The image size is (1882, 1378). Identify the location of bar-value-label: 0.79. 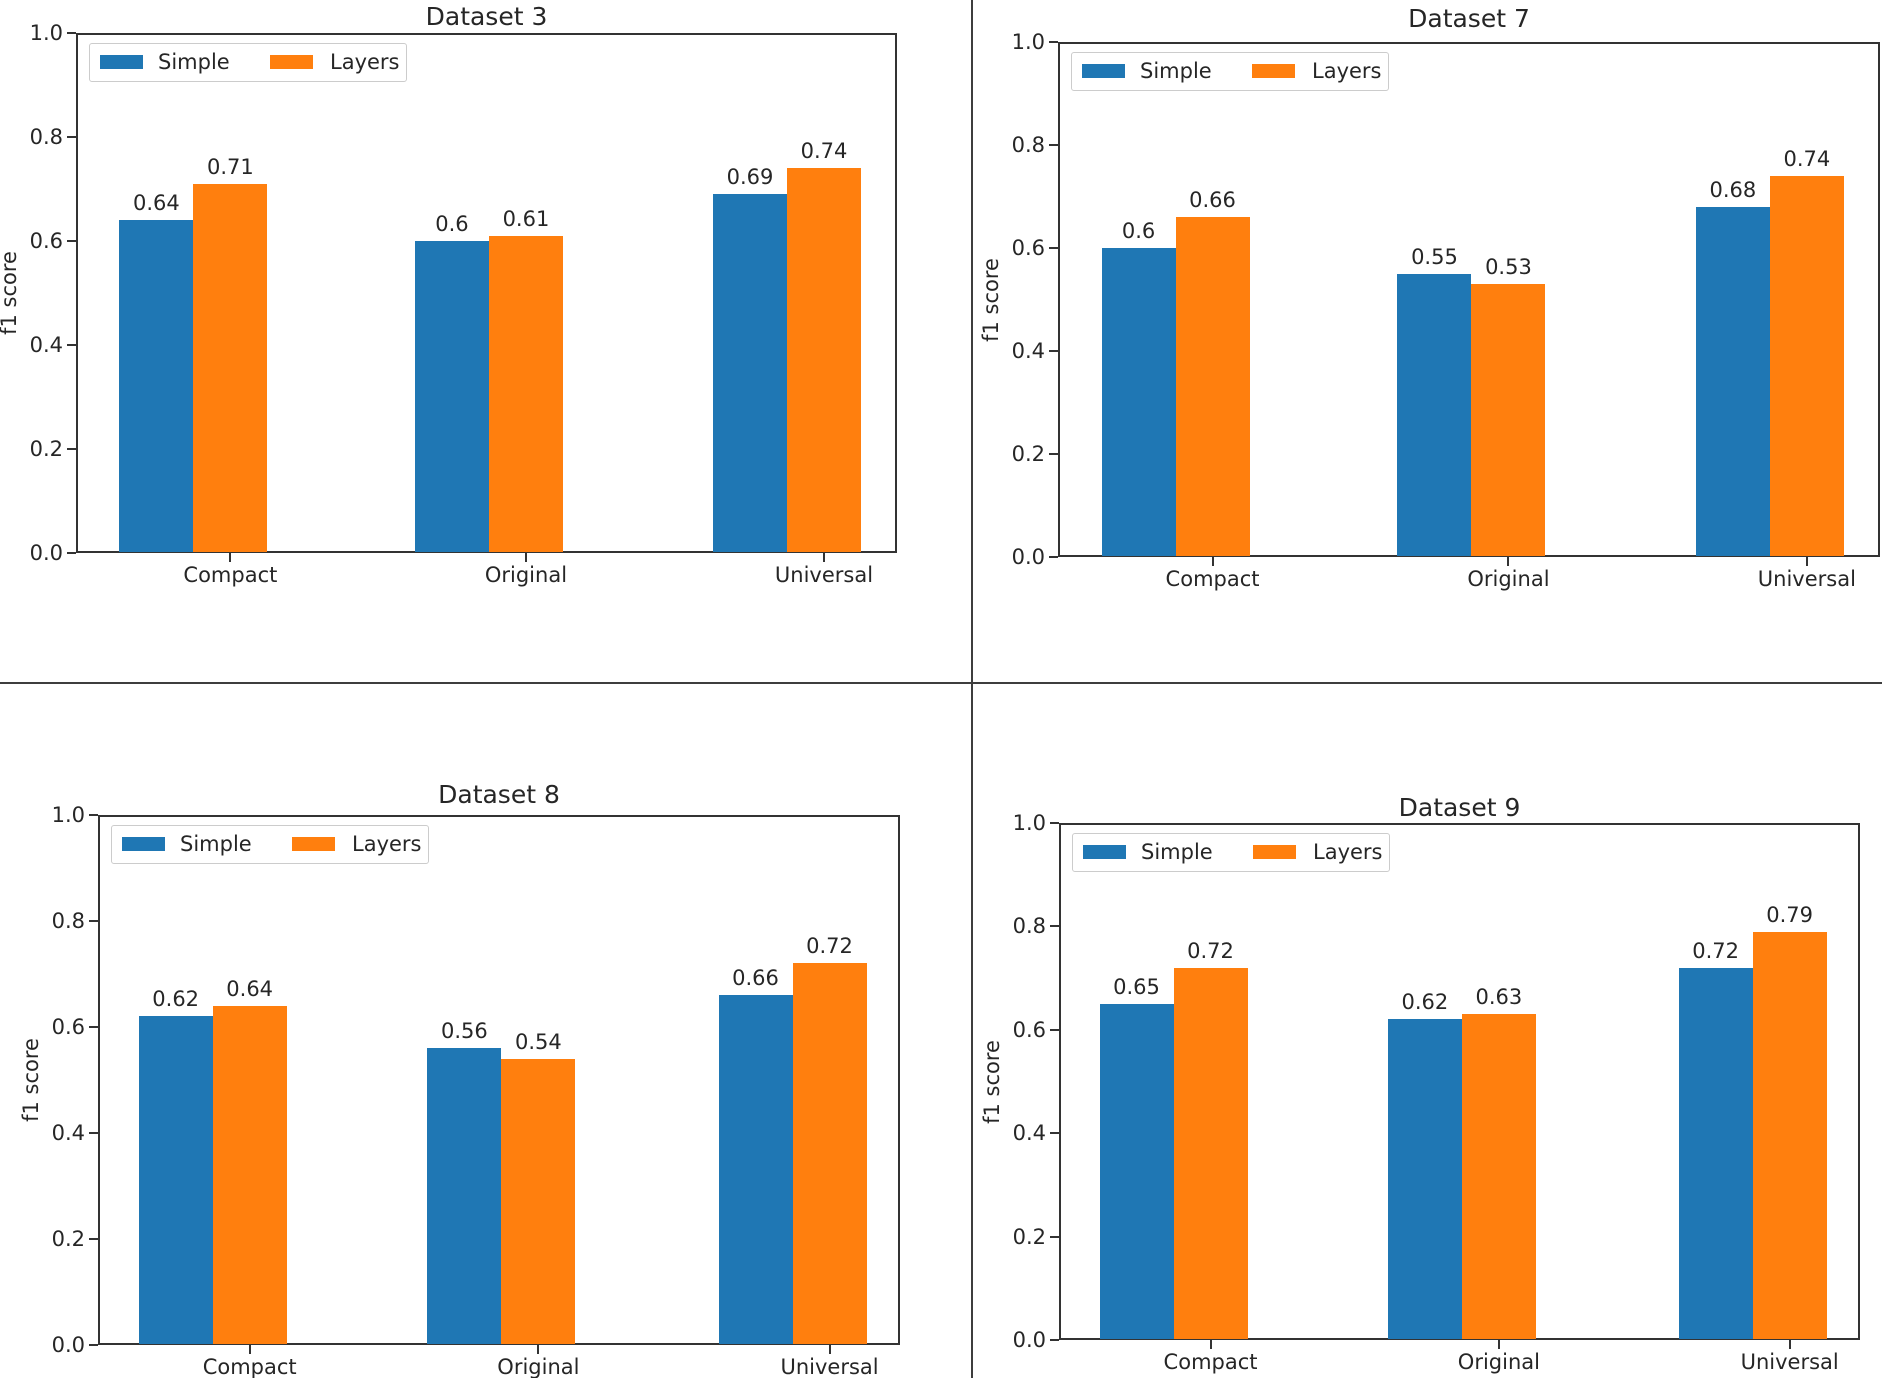
(1790, 914).